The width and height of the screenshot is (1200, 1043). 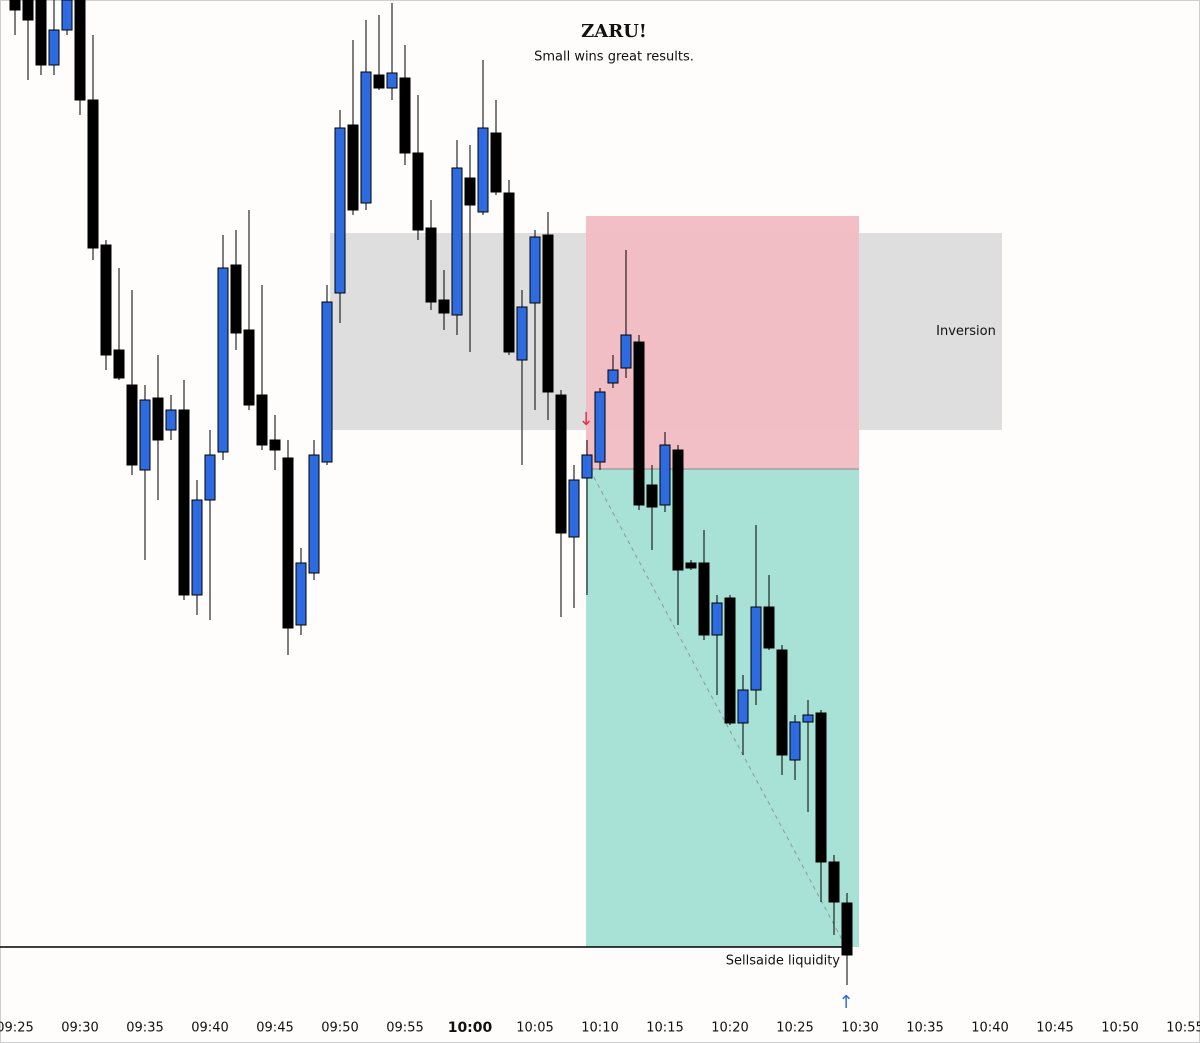 I want to click on liquidity-label: Sellsaide liquidity, so click(x=783, y=961).